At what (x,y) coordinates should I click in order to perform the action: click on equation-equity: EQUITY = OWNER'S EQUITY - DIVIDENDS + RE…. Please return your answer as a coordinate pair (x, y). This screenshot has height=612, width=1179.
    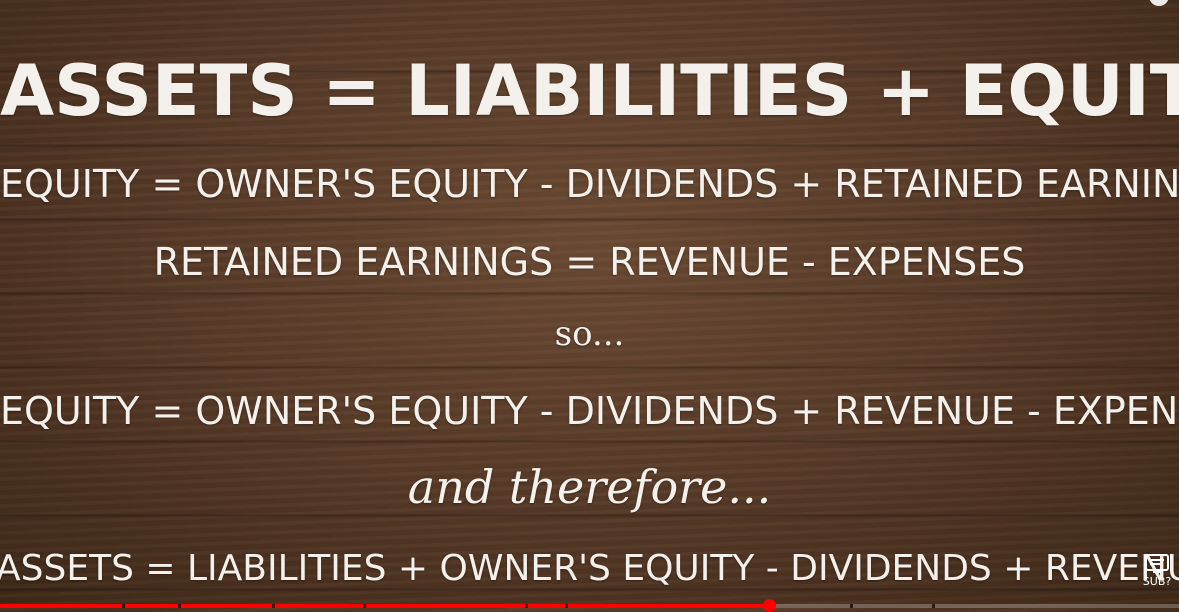
    Looking at the image, I should click on (589, 184).